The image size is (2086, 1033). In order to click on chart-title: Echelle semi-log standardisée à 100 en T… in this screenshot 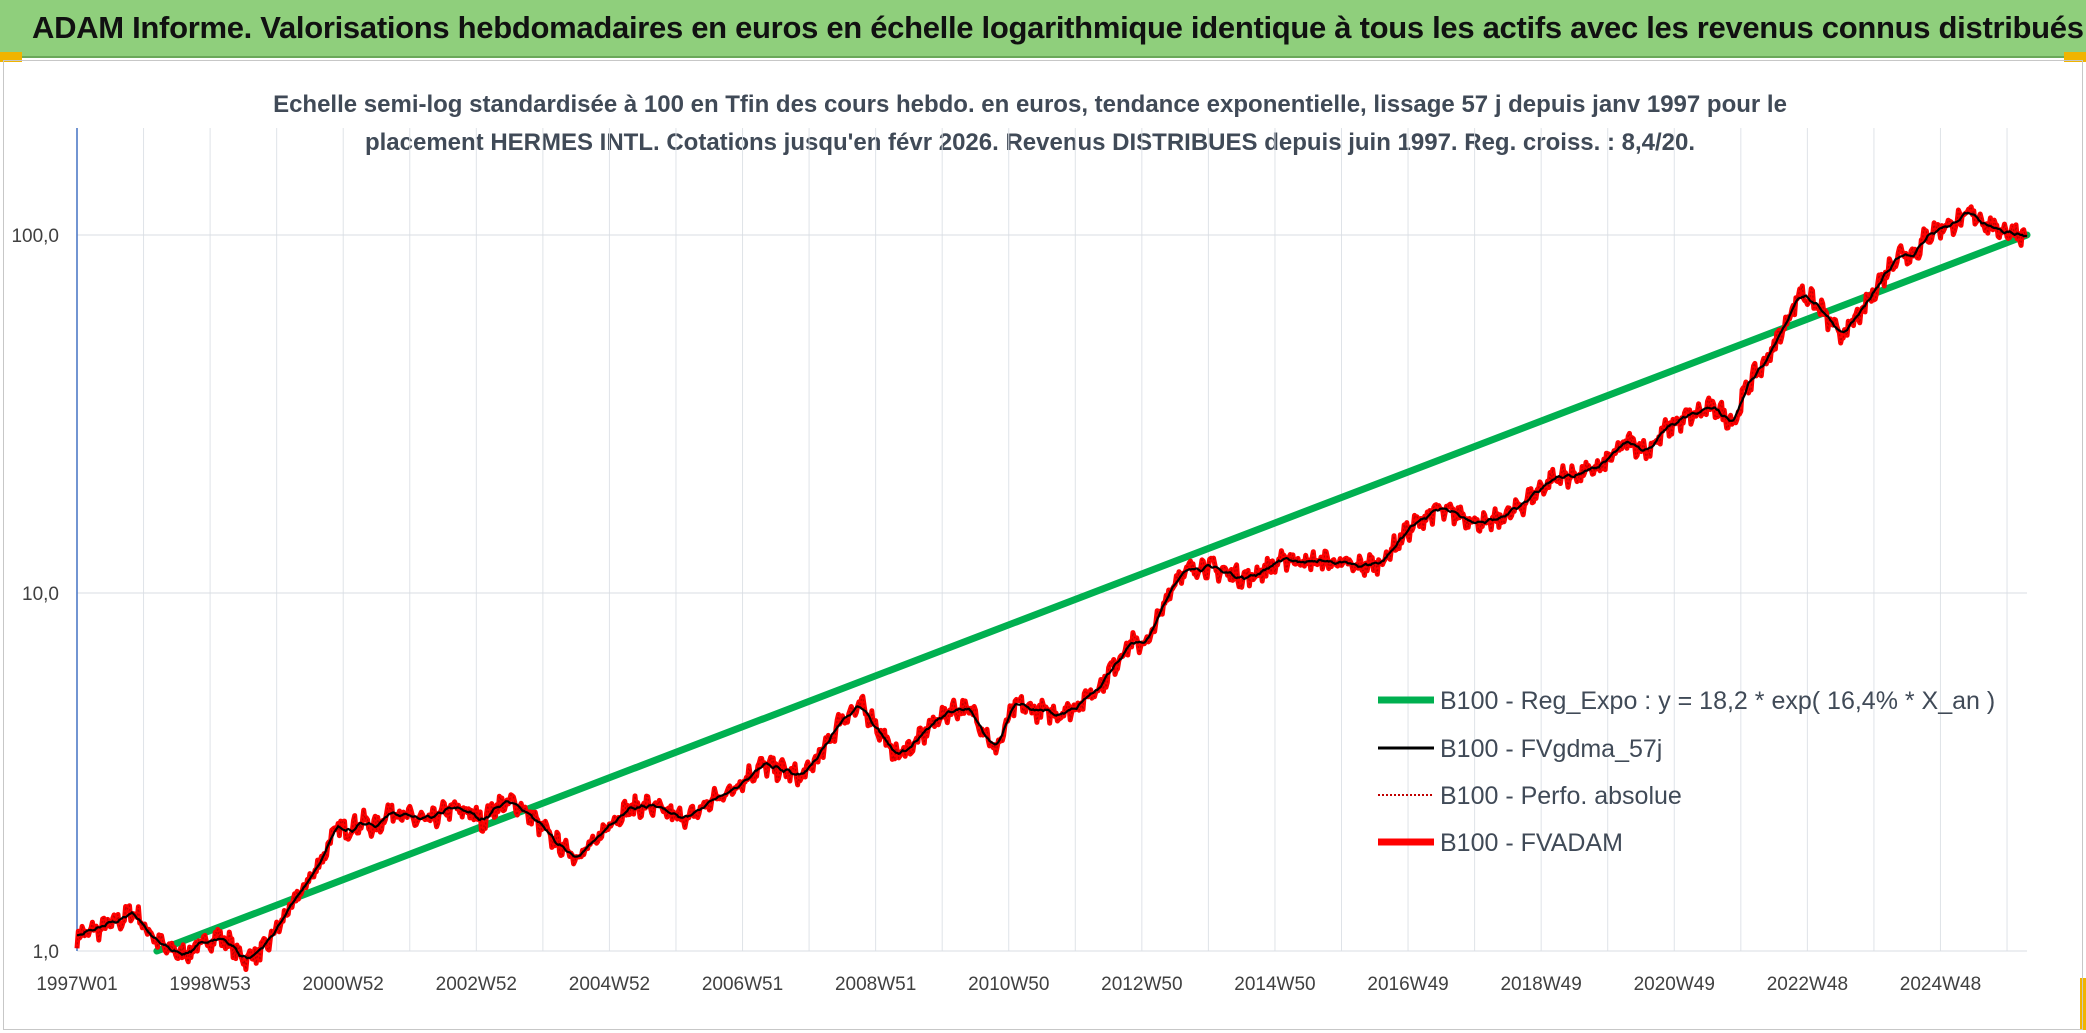, I will do `click(1030, 124)`.